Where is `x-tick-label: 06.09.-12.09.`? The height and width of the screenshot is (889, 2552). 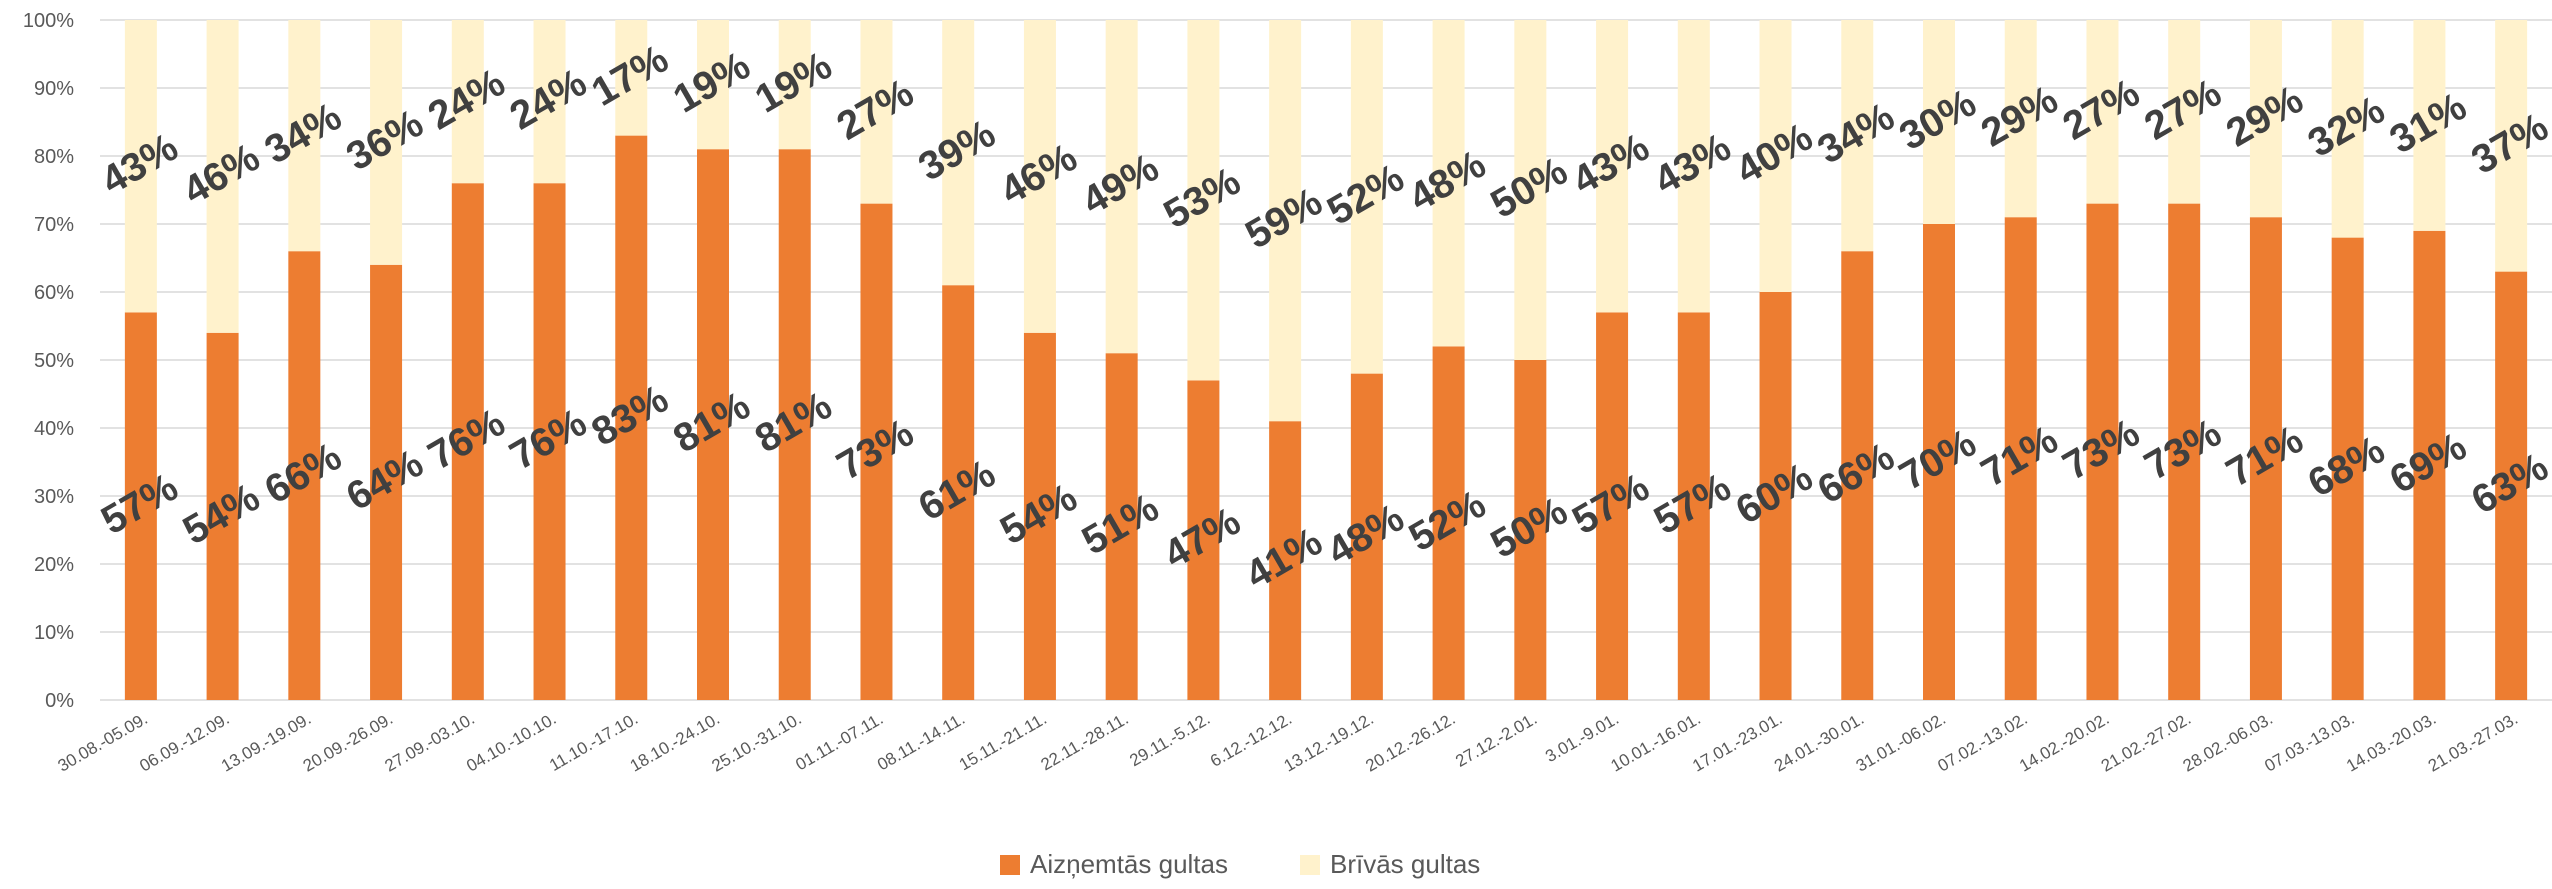
x-tick-label: 06.09.-12.09. is located at coordinates (184, 742).